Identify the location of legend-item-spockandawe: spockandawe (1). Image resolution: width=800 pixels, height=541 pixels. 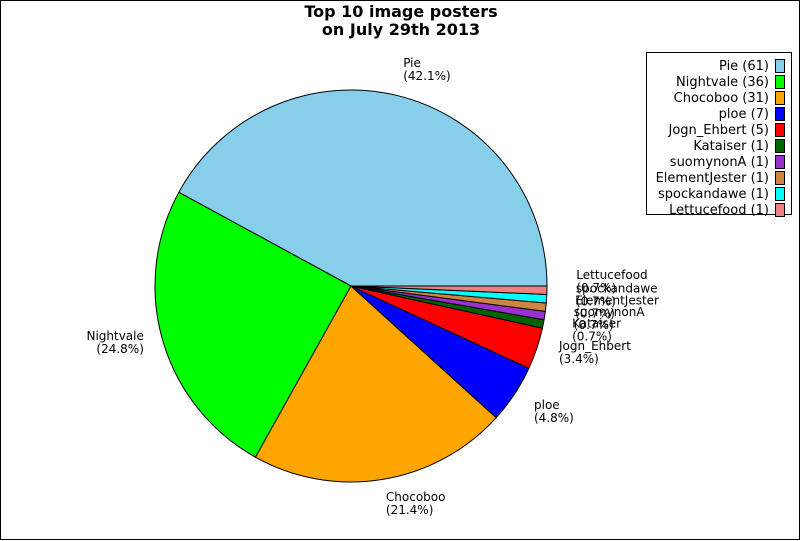
(721, 194).